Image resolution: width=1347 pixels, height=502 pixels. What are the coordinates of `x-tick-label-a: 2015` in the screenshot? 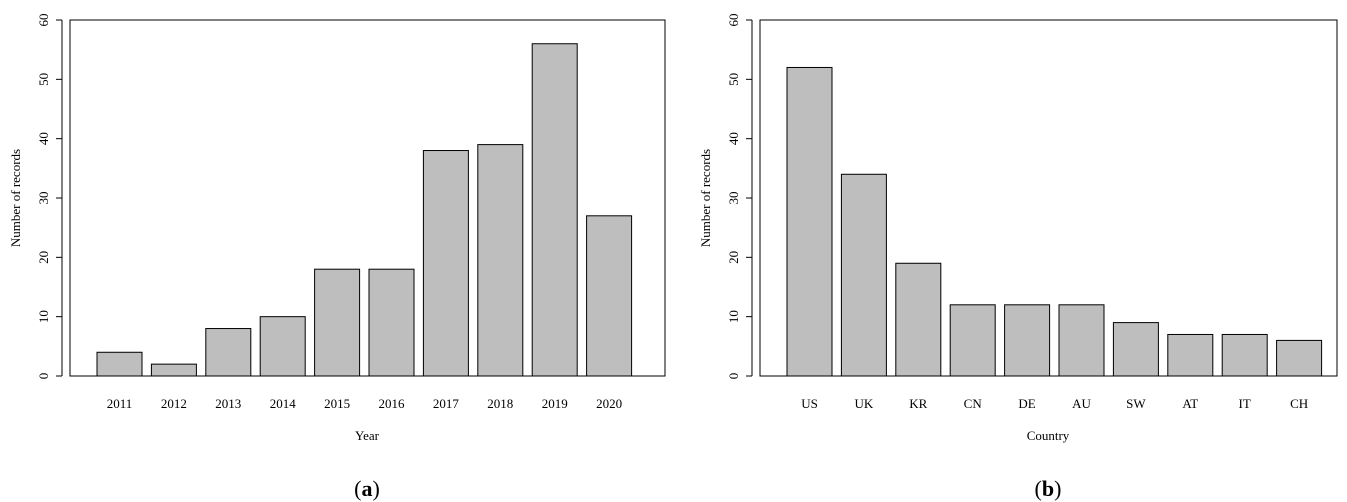 It's located at (337, 403).